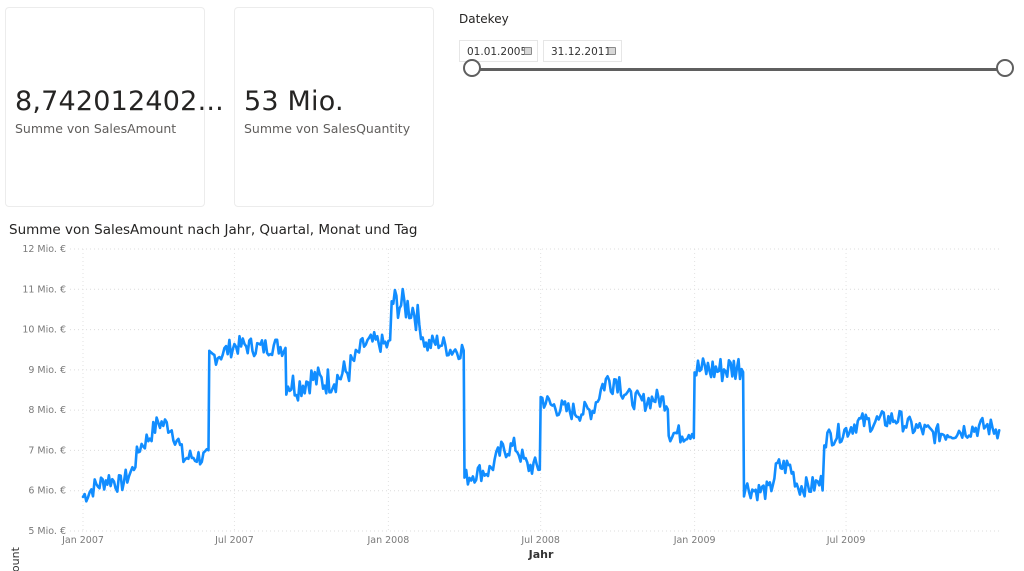 The height and width of the screenshot is (571, 1024). What do you see at coordinates (82, 540) in the screenshot?
I see `svg-text: Jan 2007` at bounding box center [82, 540].